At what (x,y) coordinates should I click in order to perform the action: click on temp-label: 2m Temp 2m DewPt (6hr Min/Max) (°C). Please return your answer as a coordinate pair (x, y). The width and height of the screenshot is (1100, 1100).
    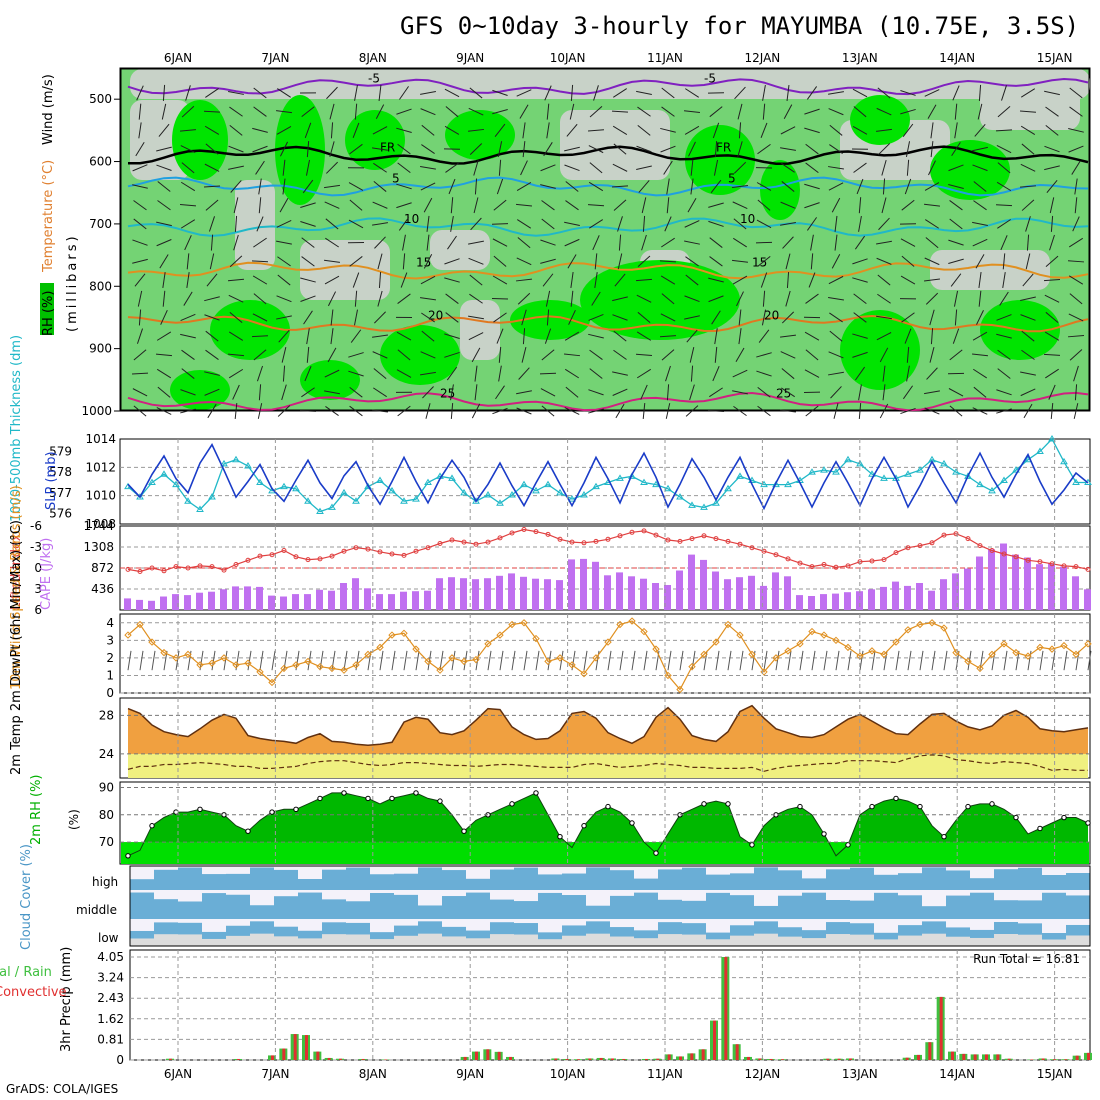
    Looking at the image, I should click on (16, 647).